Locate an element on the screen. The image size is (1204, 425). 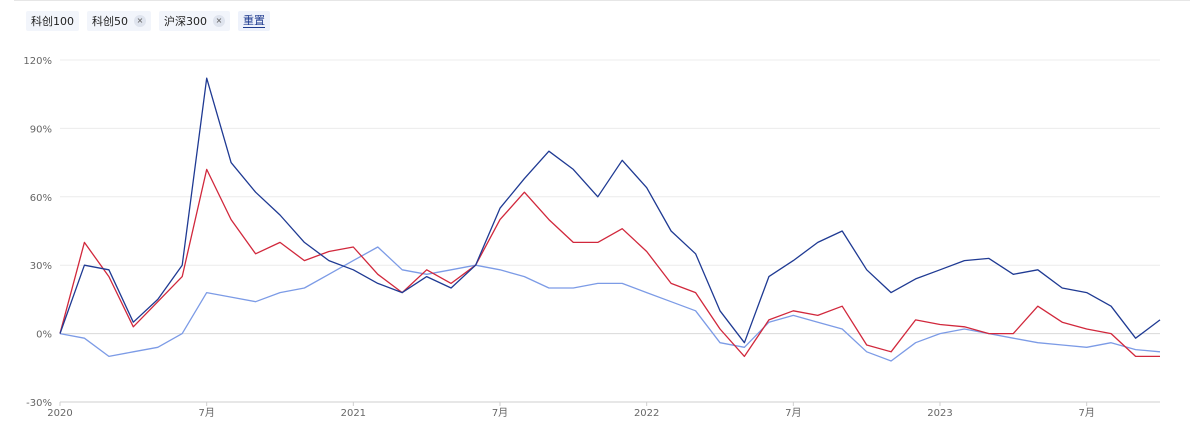
y-tick-label: 90% is located at coordinates (41, 129).